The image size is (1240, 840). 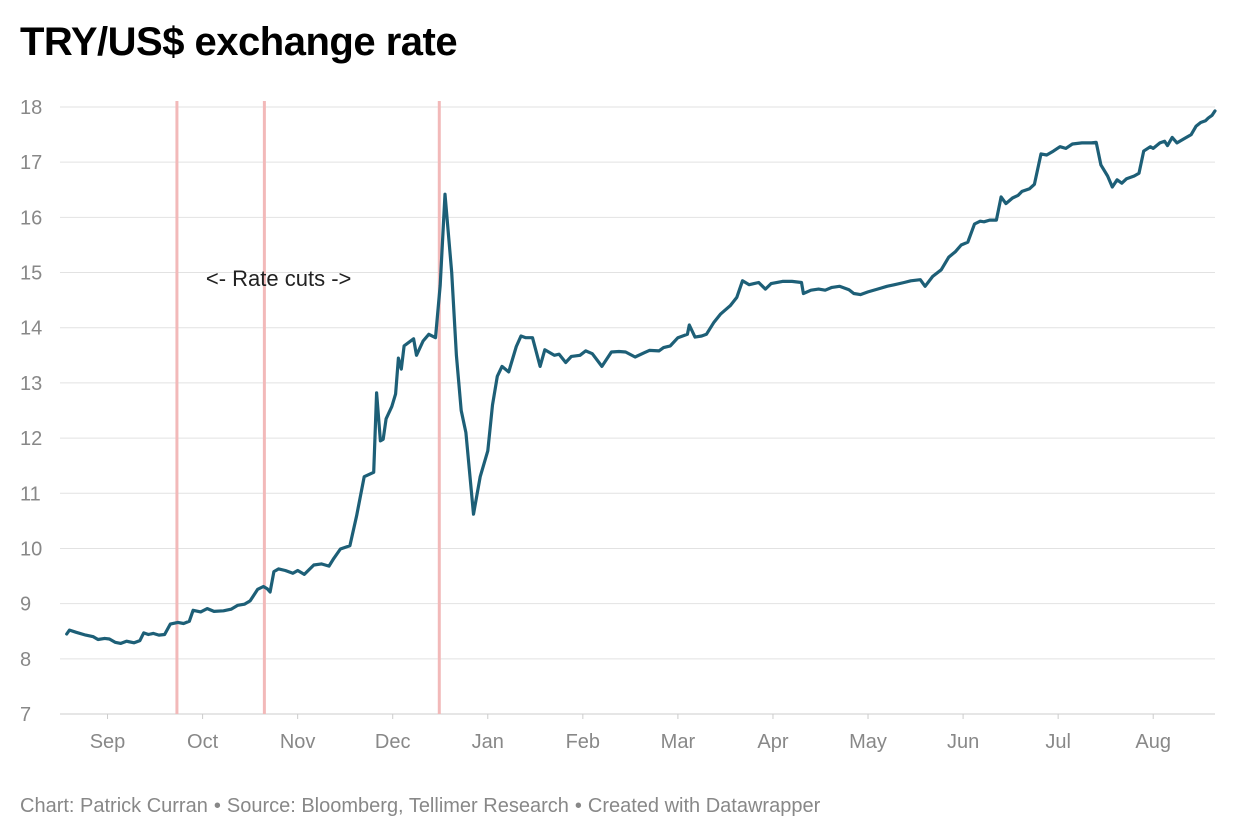 What do you see at coordinates (393, 742) in the screenshot?
I see `x-tick-label: Dec` at bounding box center [393, 742].